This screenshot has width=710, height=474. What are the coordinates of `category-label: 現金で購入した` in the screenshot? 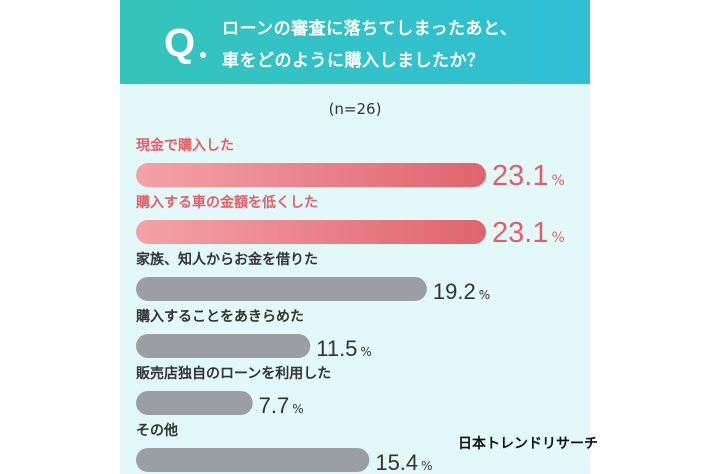 It's located at (185, 145).